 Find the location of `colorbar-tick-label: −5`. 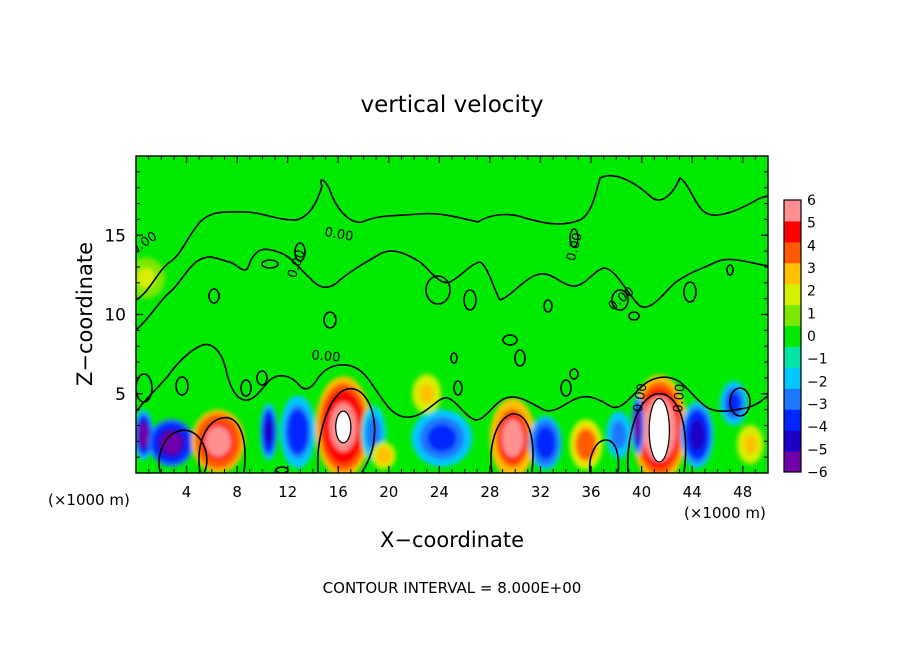

colorbar-tick-label: −5 is located at coordinates (817, 450).